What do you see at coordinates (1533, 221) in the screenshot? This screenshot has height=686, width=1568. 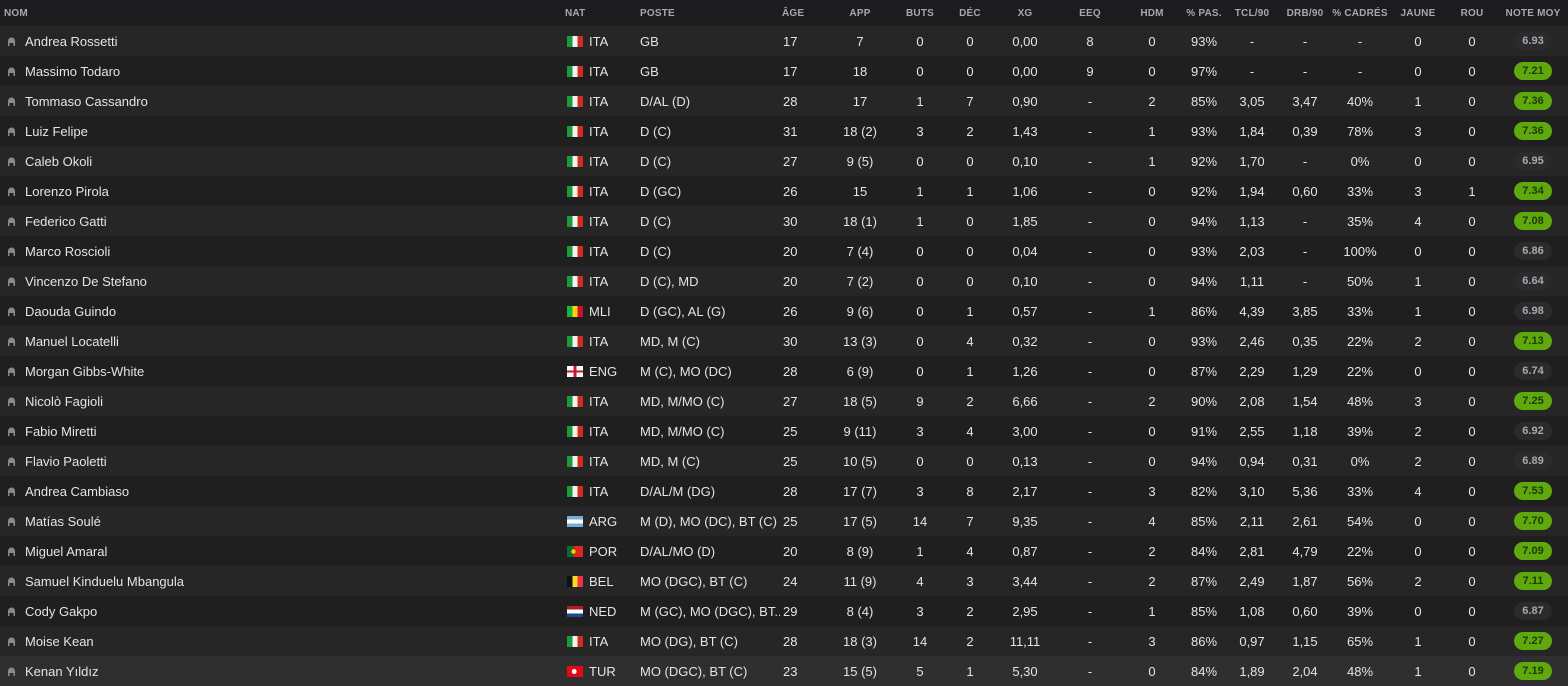 I see `avg-rating: 7.08` at bounding box center [1533, 221].